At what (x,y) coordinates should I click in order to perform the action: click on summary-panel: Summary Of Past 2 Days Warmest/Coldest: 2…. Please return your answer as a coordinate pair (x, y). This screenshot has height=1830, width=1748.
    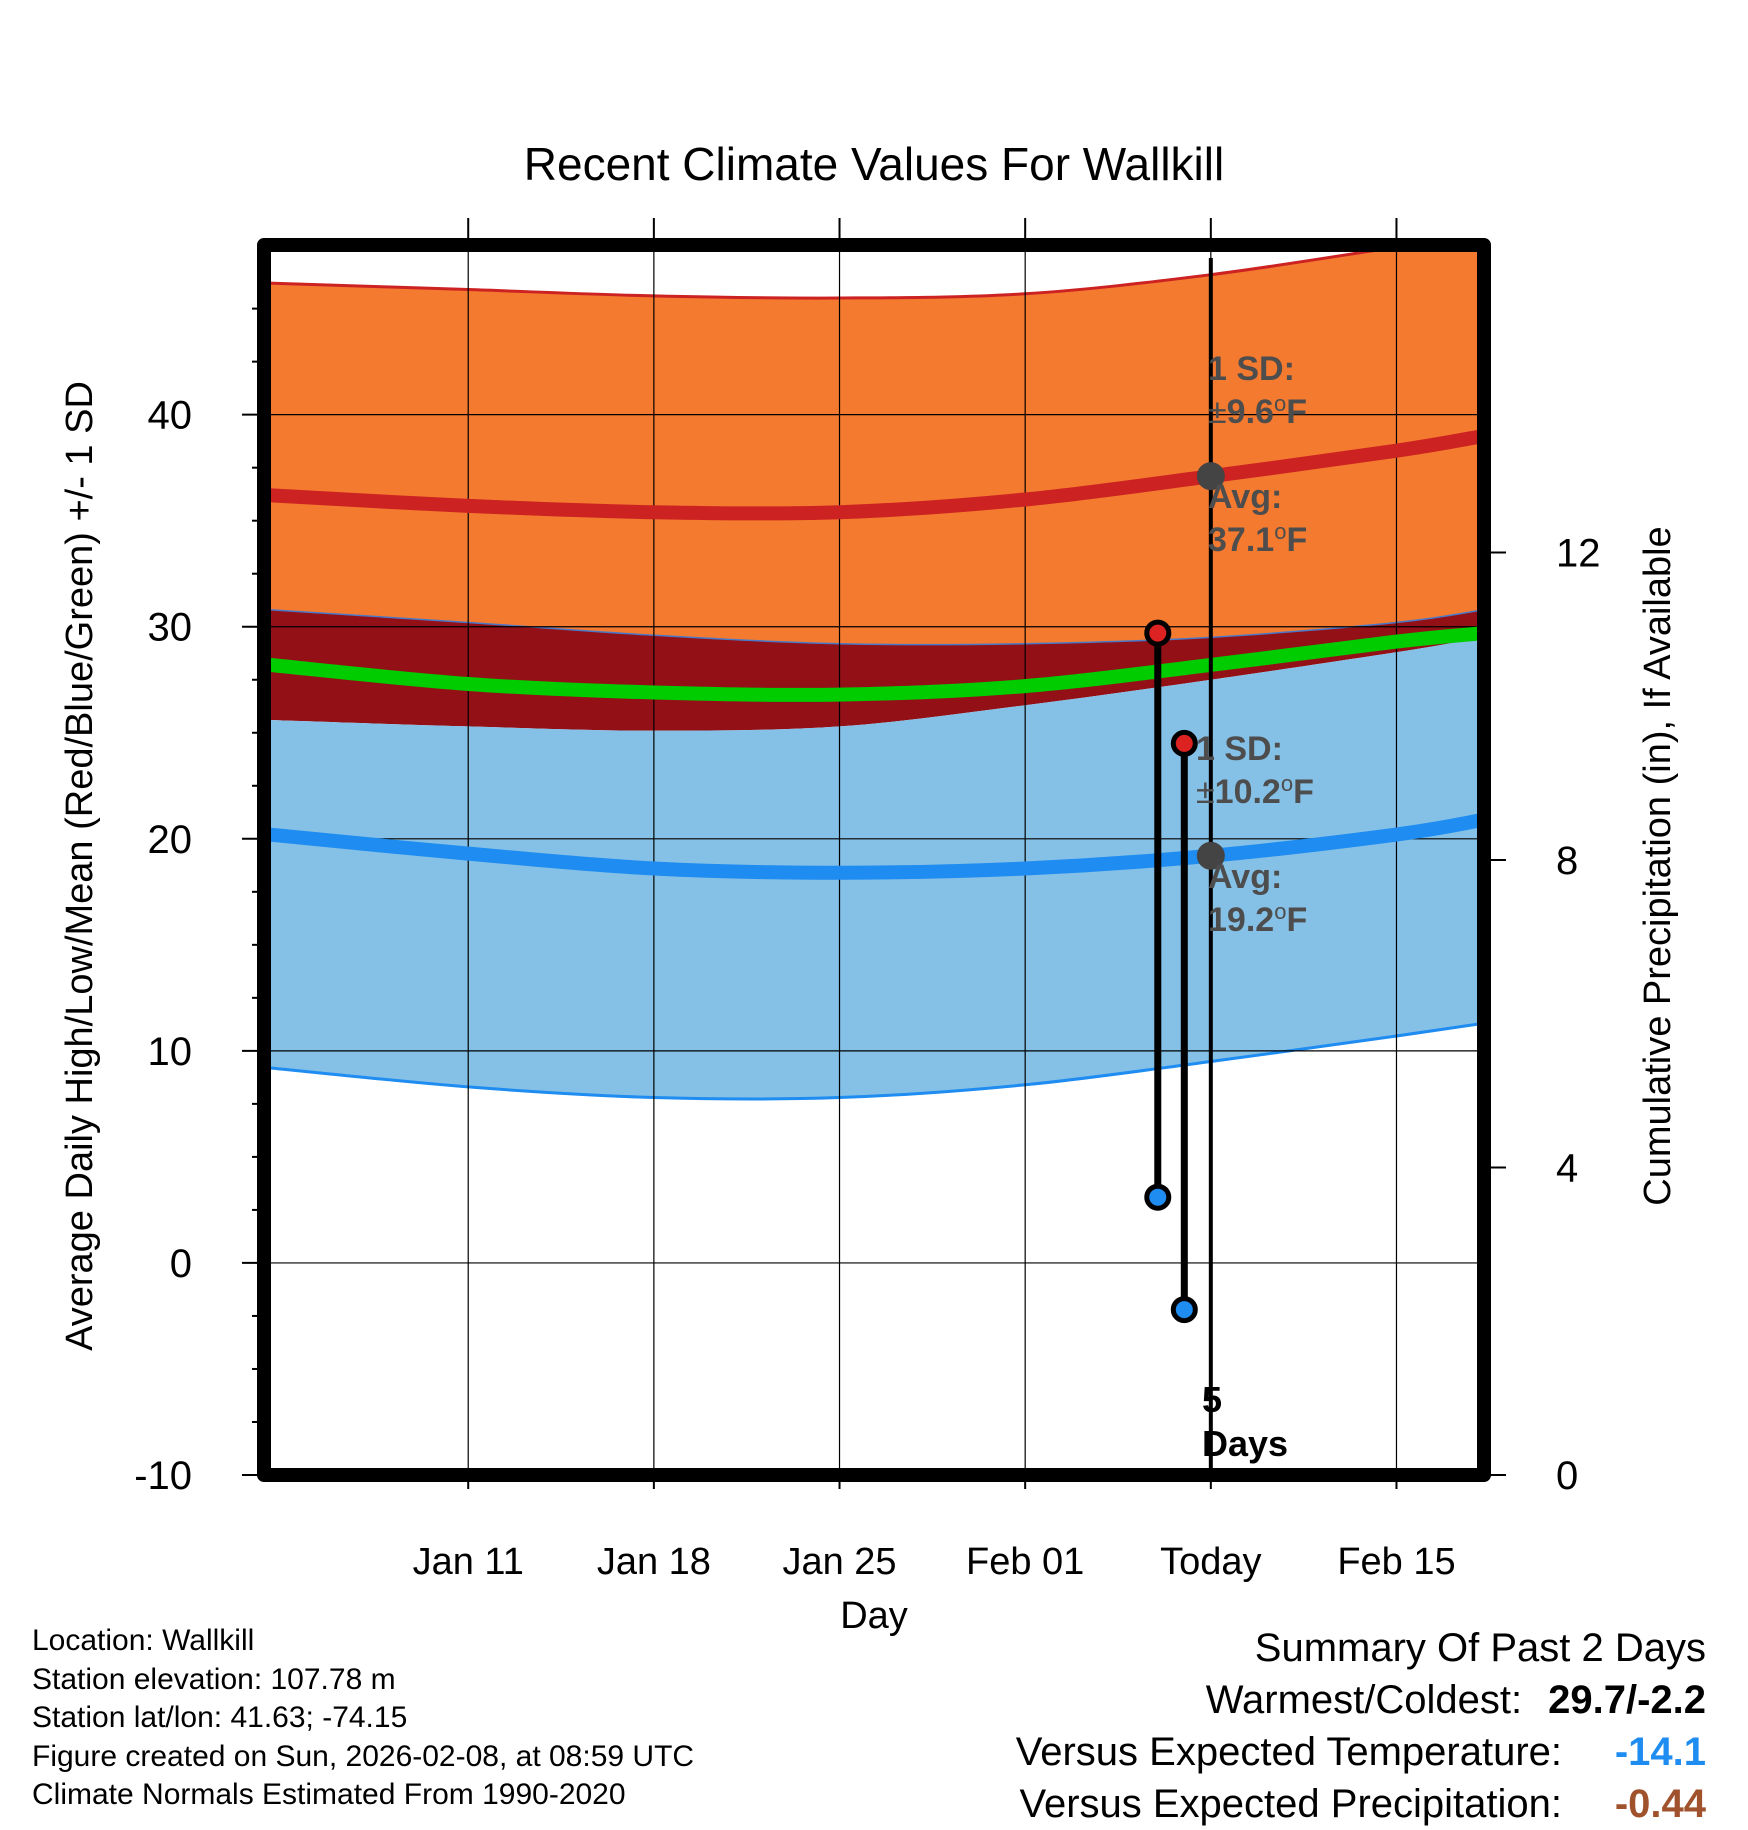
    Looking at the image, I should click on (1361, 1726).